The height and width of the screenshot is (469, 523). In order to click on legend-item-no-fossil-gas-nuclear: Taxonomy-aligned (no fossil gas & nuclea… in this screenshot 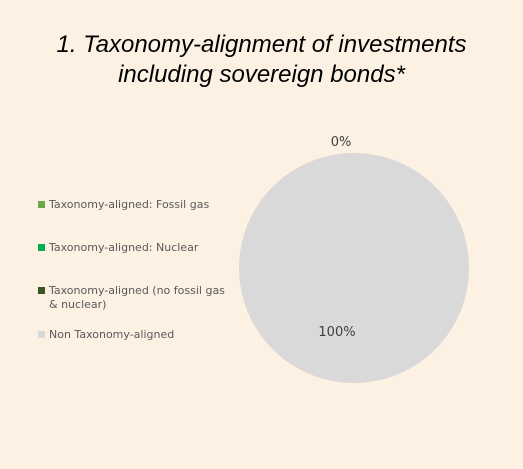, I will do `click(135, 298)`.